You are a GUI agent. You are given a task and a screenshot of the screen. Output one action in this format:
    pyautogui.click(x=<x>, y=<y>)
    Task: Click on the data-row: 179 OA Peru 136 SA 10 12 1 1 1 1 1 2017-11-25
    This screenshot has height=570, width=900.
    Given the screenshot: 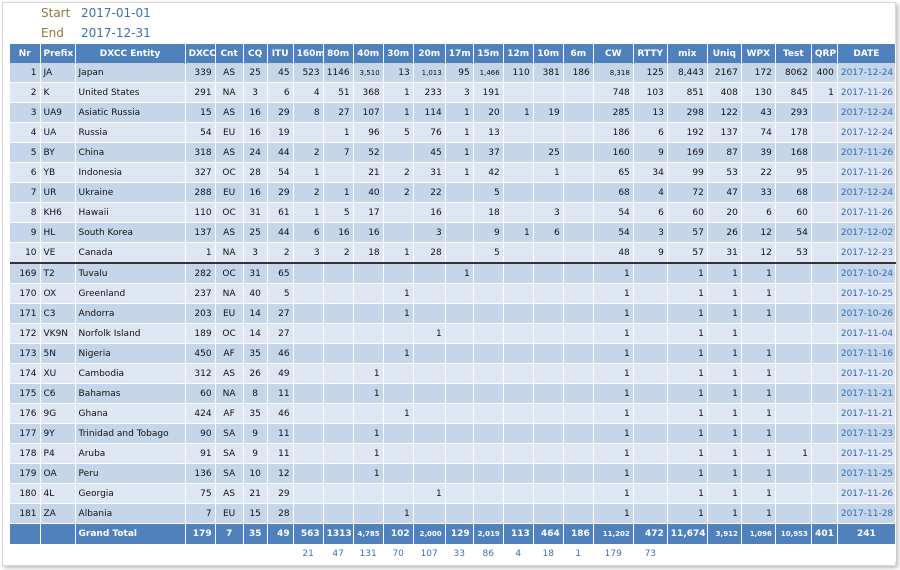 What is the action you would take?
    pyautogui.click(x=453, y=473)
    